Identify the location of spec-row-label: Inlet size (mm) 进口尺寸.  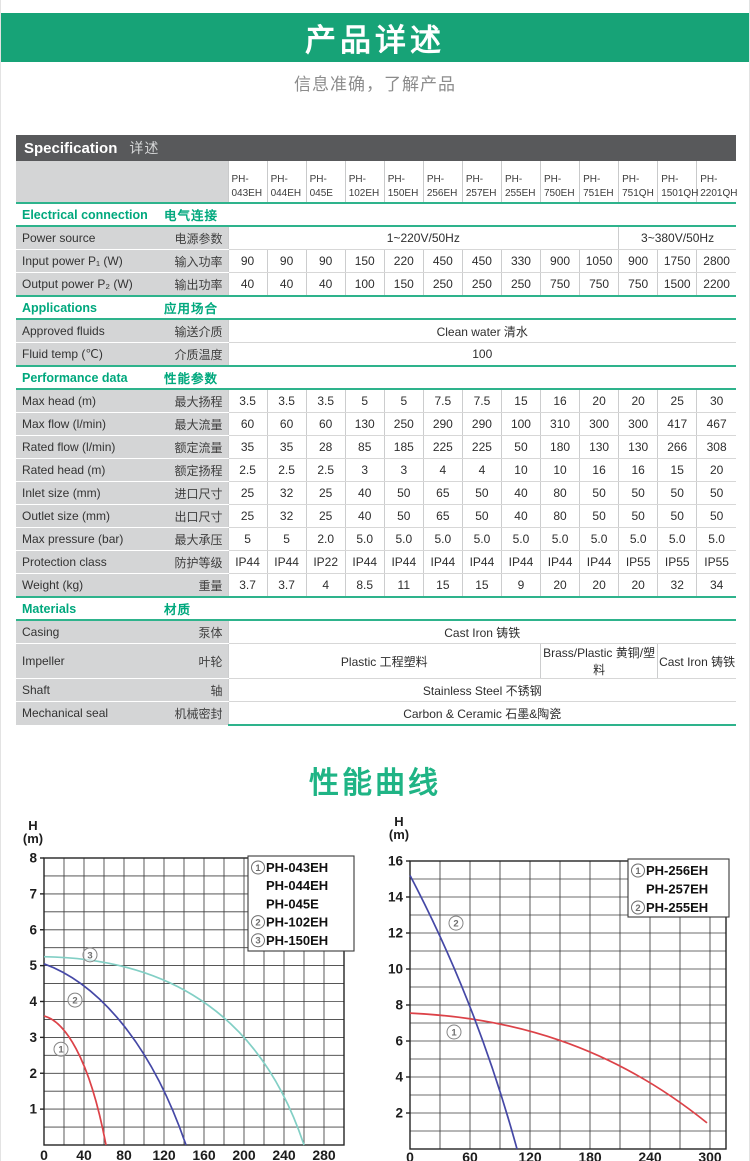
(122, 493).